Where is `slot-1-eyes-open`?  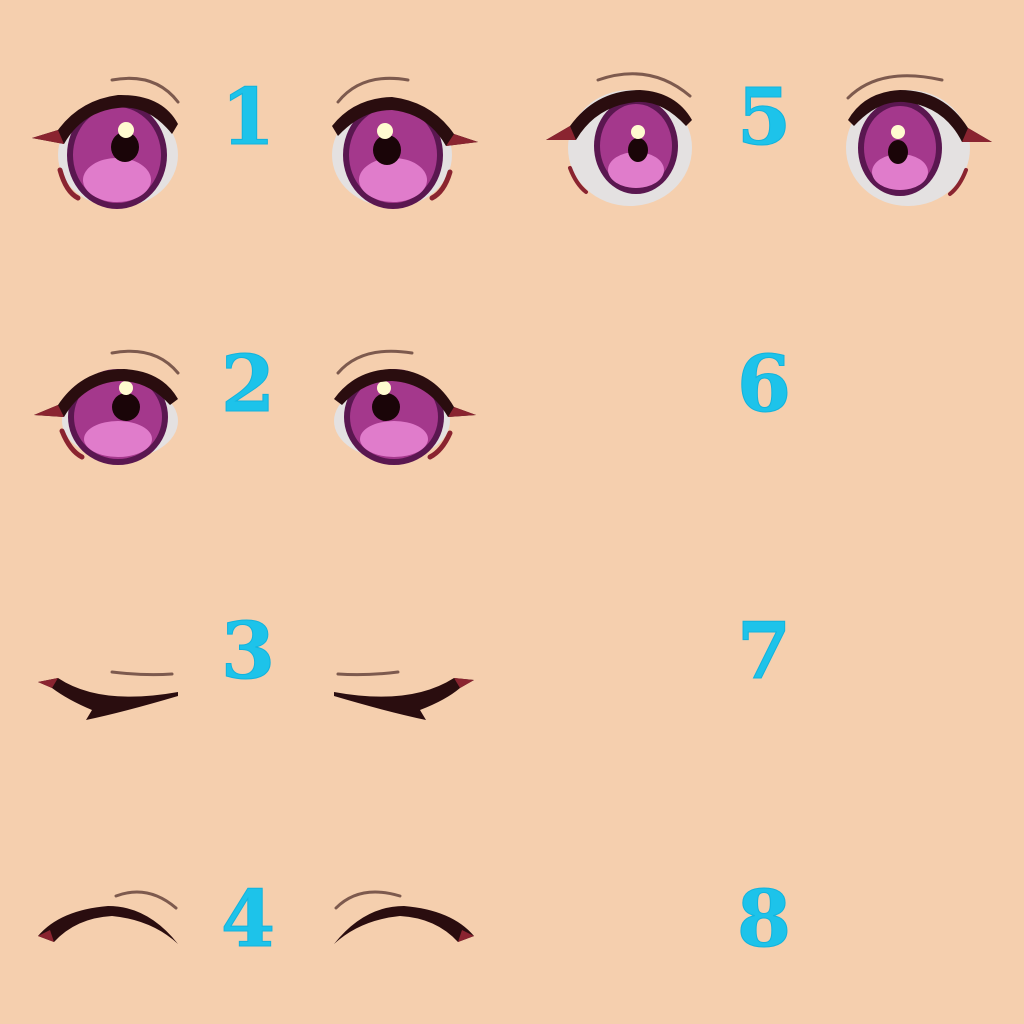 slot-1-eyes-open is located at coordinates (260, 145).